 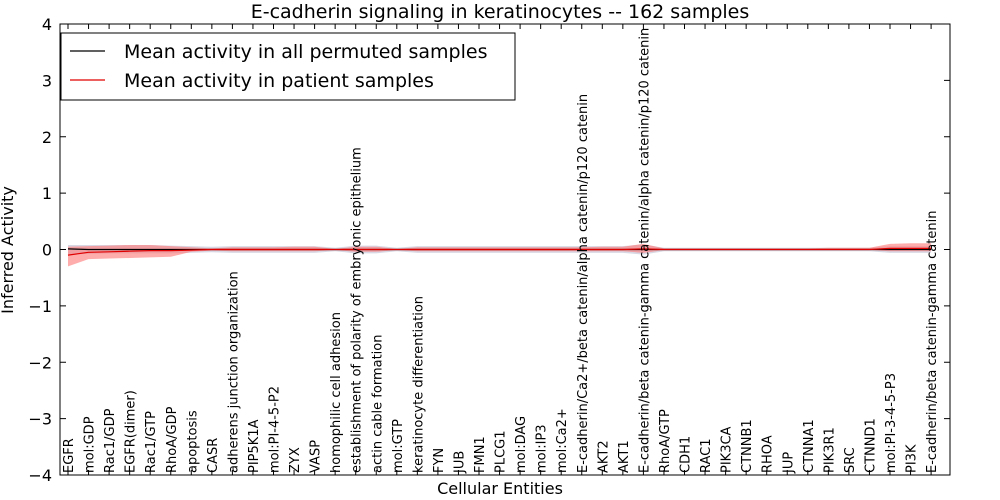 I want to click on x-category-label: JUB, so click(x=459, y=462).